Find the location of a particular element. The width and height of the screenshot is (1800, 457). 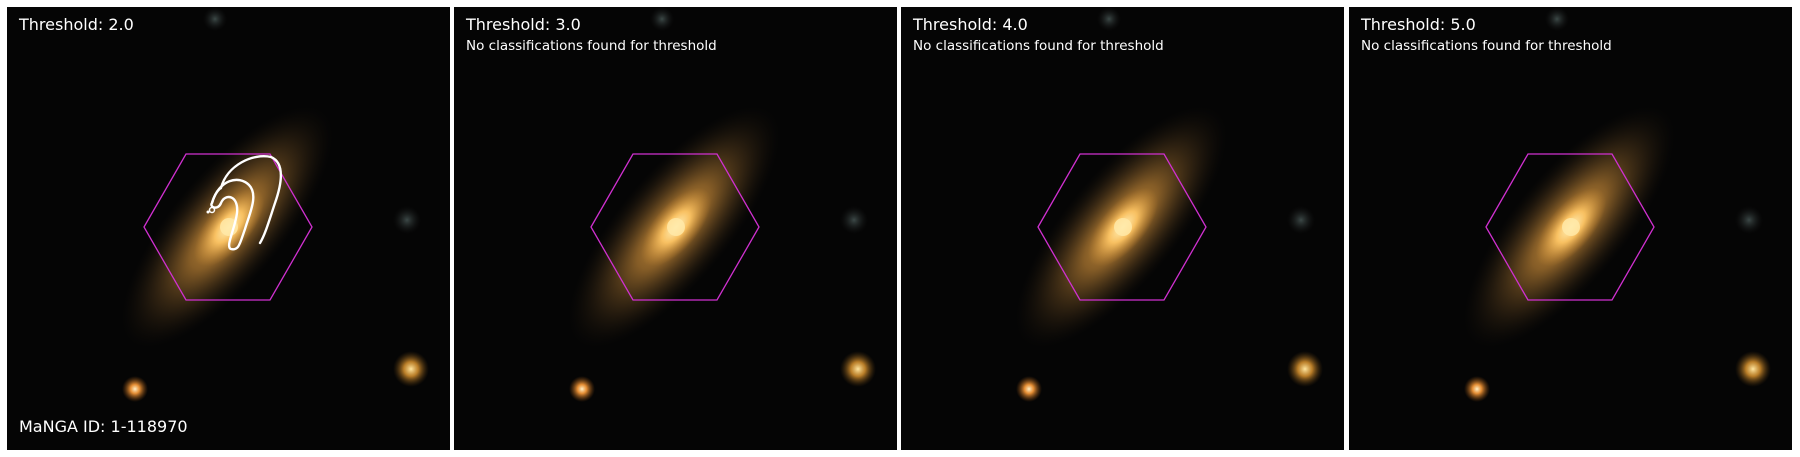

panel-title: Threshold: 5.0 is located at coordinates (1418, 24).